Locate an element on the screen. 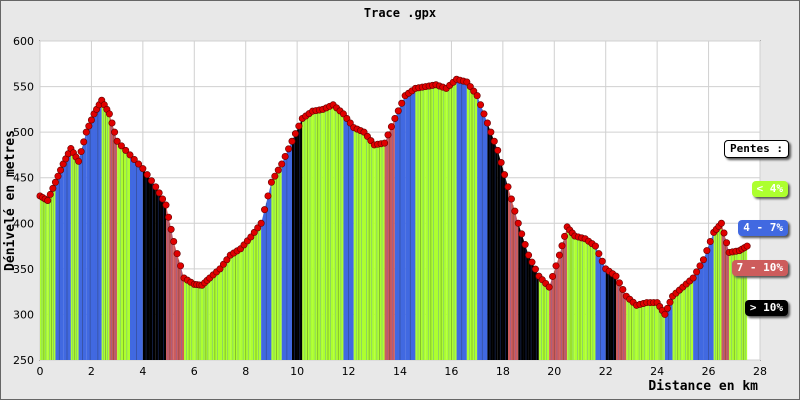 The height and width of the screenshot is (400, 800). y-axis-label: Dénivelé en metres is located at coordinates (10, 200).